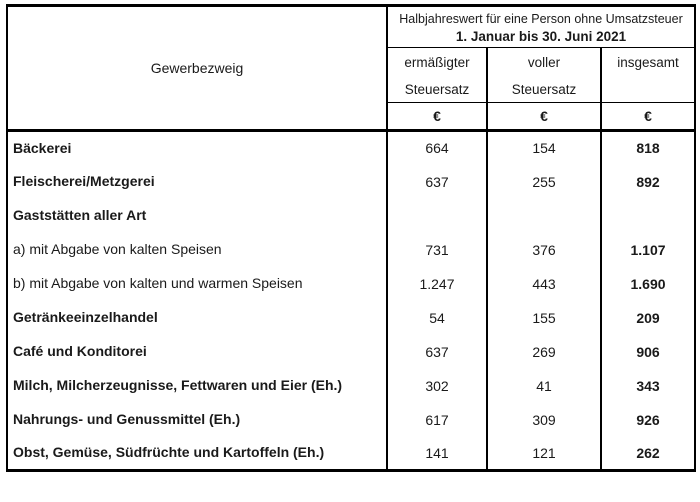 The image size is (700, 502). I want to click on reduced-rate-line2: Steuersatz, so click(437, 89).